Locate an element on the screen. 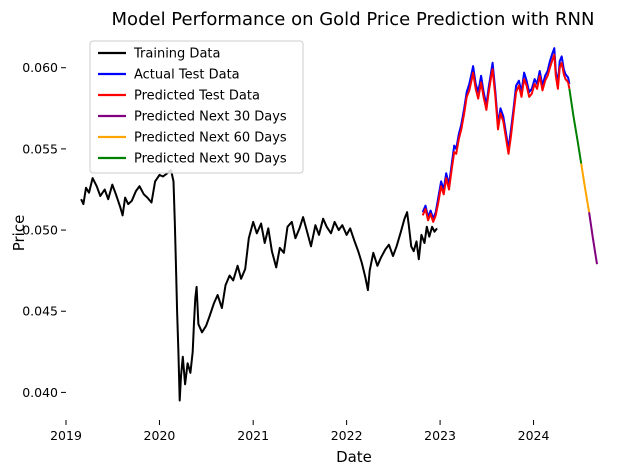 This screenshot has height=476, width=643. series-line-predicted-test-data is located at coordinates (496, 138).